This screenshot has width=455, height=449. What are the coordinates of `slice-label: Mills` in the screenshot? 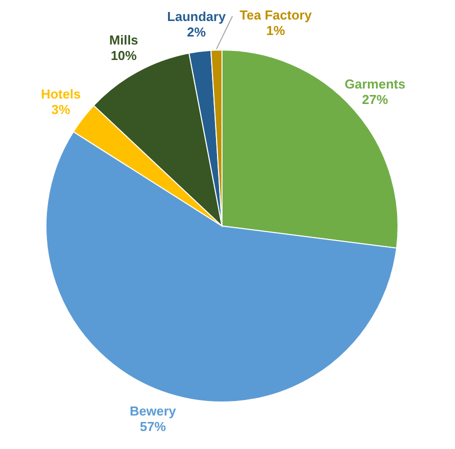 It's located at (123, 40).